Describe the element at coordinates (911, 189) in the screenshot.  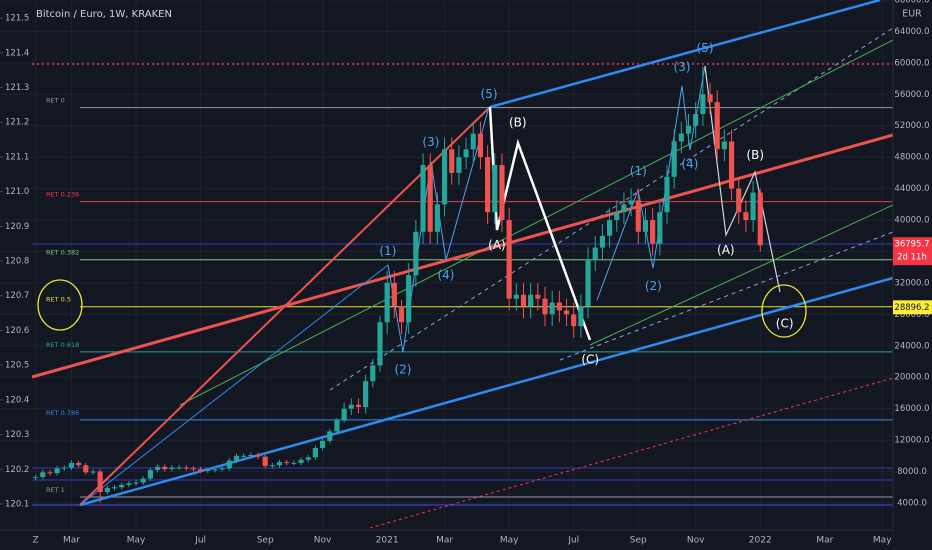
I see `y-tick-label: 44000.0` at that location.